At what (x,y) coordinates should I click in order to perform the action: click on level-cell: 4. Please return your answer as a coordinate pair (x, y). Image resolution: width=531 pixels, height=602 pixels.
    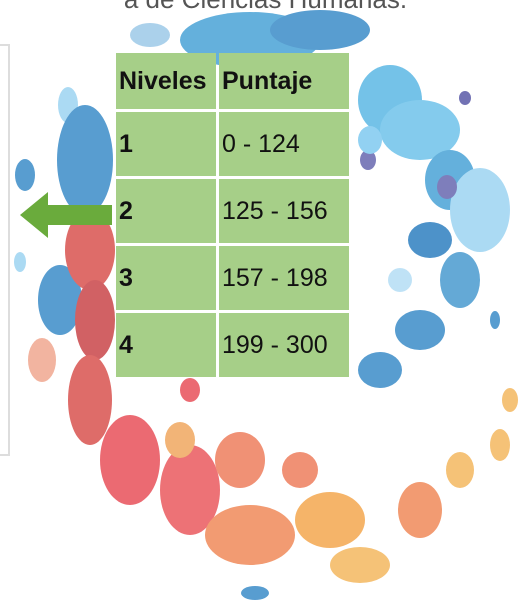
    Looking at the image, I should click on (166, 345).